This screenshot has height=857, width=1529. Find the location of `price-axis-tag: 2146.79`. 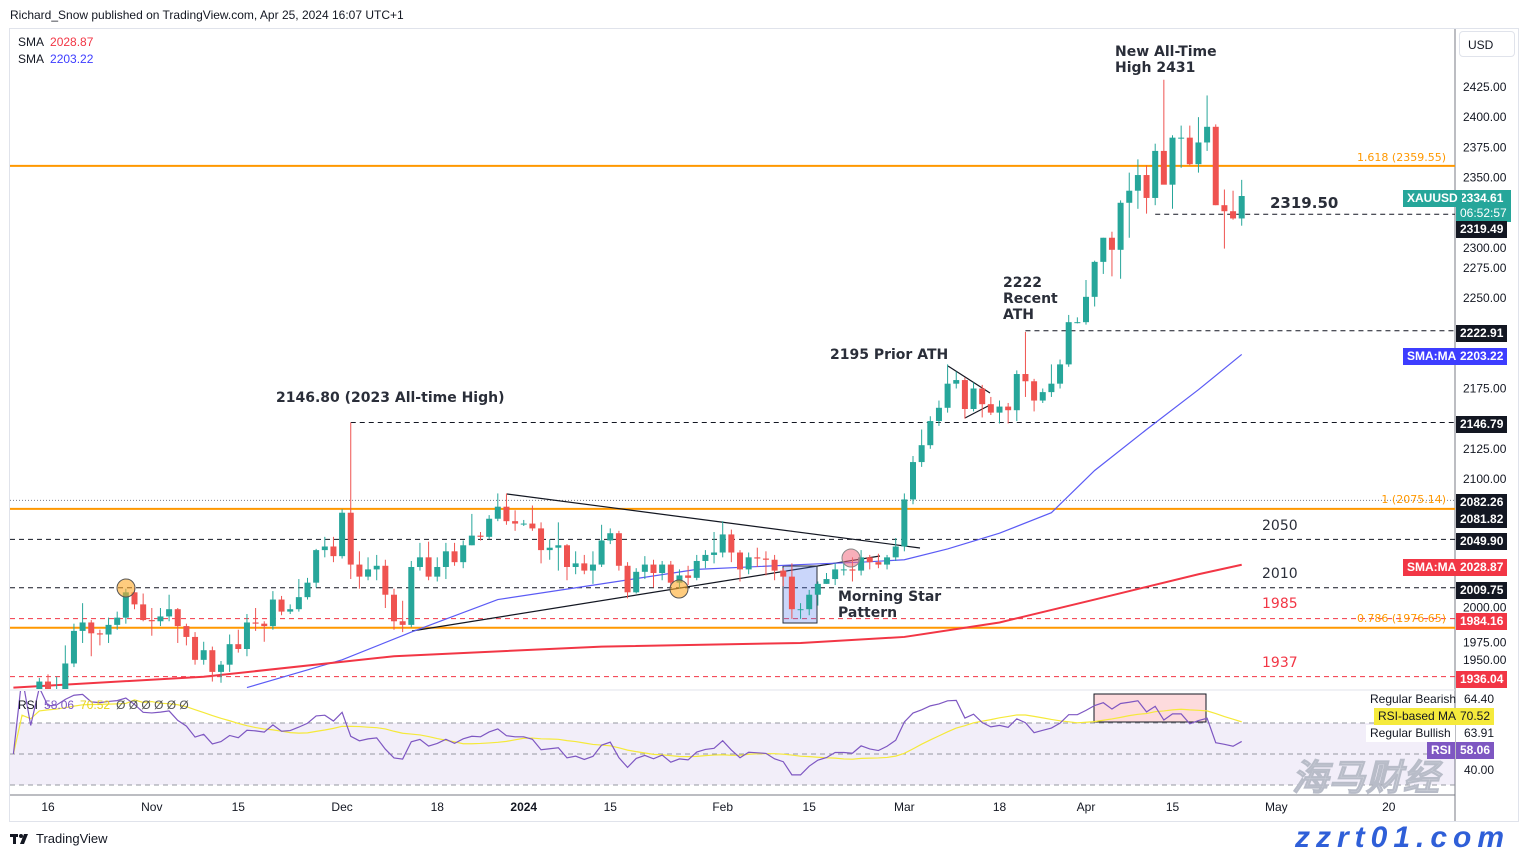

price-axis-tag: 2146.79 is located at coordinates (1482, 424).